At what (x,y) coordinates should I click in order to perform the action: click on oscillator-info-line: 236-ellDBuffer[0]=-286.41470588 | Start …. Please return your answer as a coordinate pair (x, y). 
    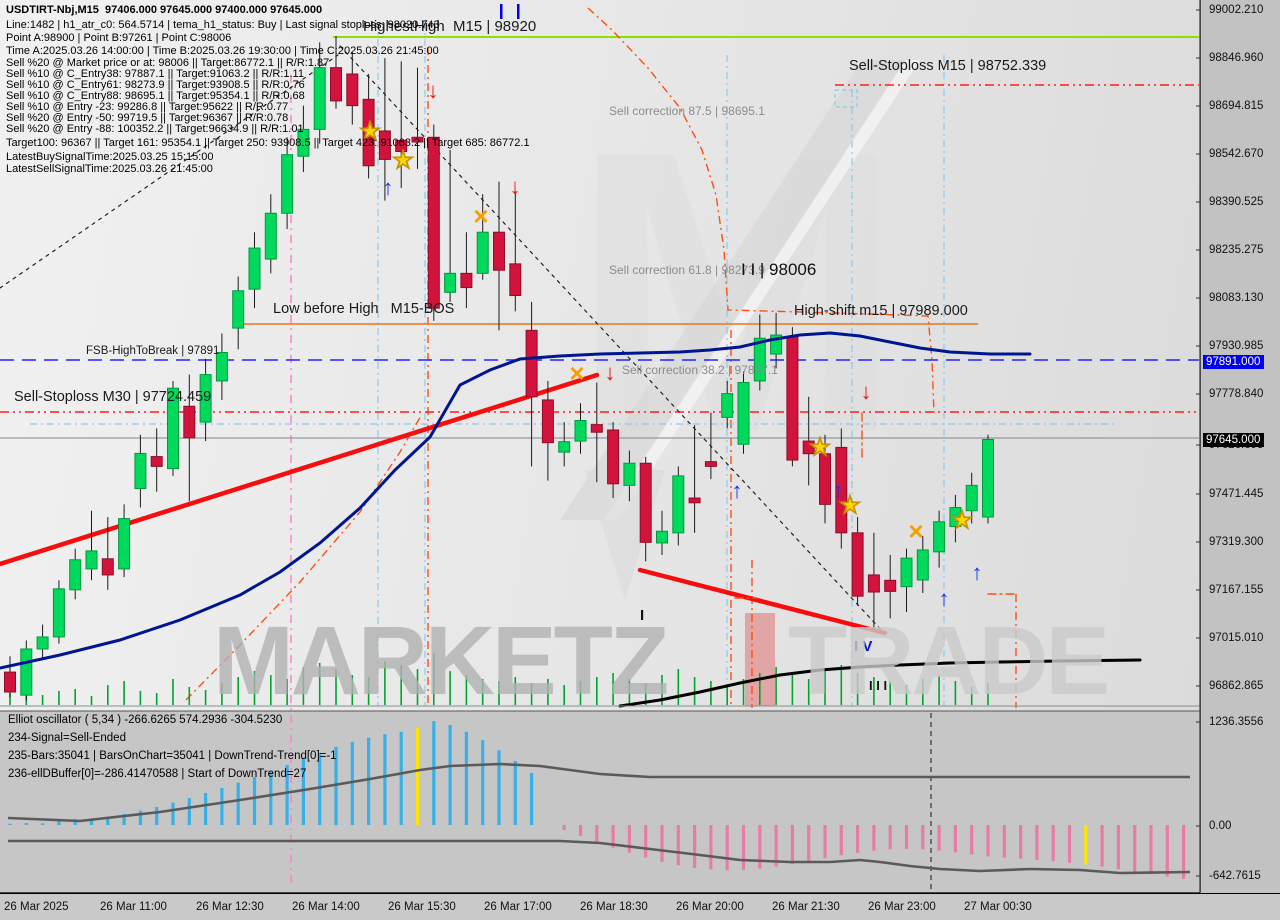
    Looking at the image, I should click on (157, 774).